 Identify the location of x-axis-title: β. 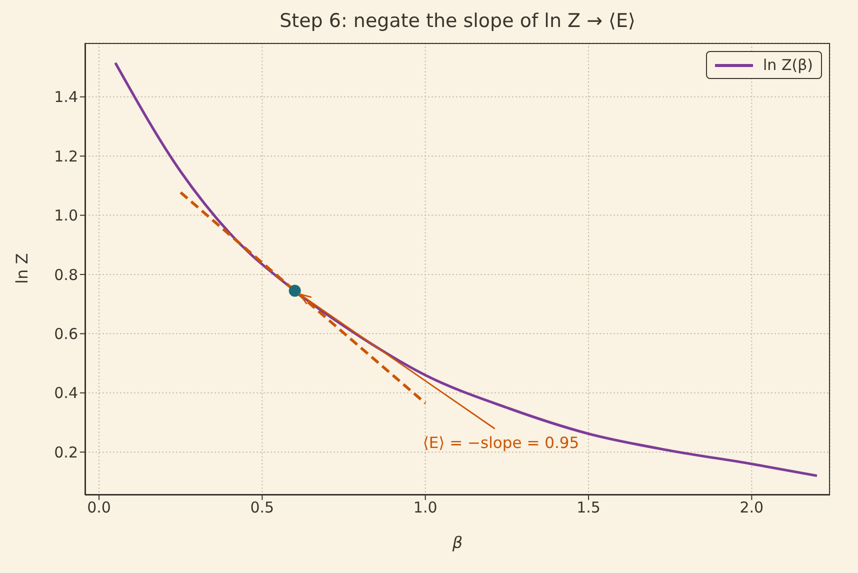
(457, 542).